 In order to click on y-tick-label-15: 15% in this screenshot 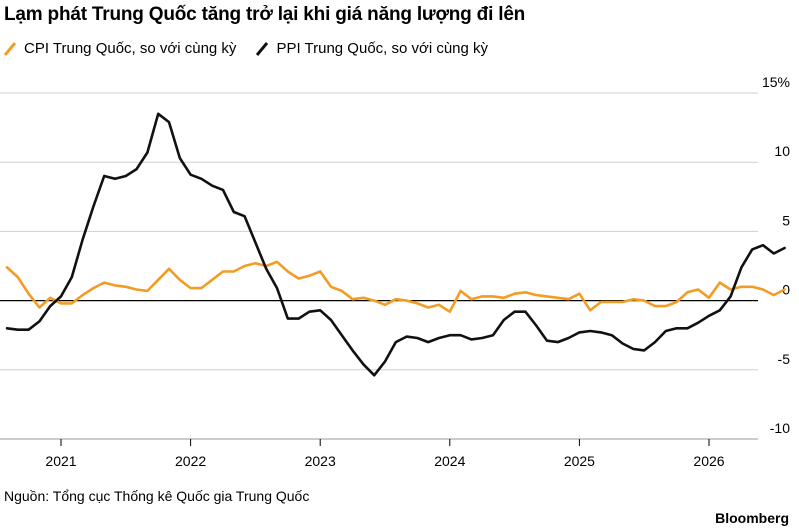, I will do `click(776, 82)`.